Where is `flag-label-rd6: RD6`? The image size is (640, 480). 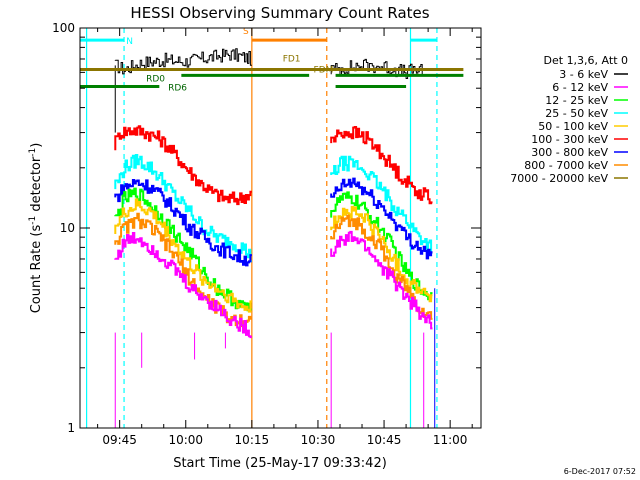 flag-label-rd6: RD6 is located at coordinates (177, 88).